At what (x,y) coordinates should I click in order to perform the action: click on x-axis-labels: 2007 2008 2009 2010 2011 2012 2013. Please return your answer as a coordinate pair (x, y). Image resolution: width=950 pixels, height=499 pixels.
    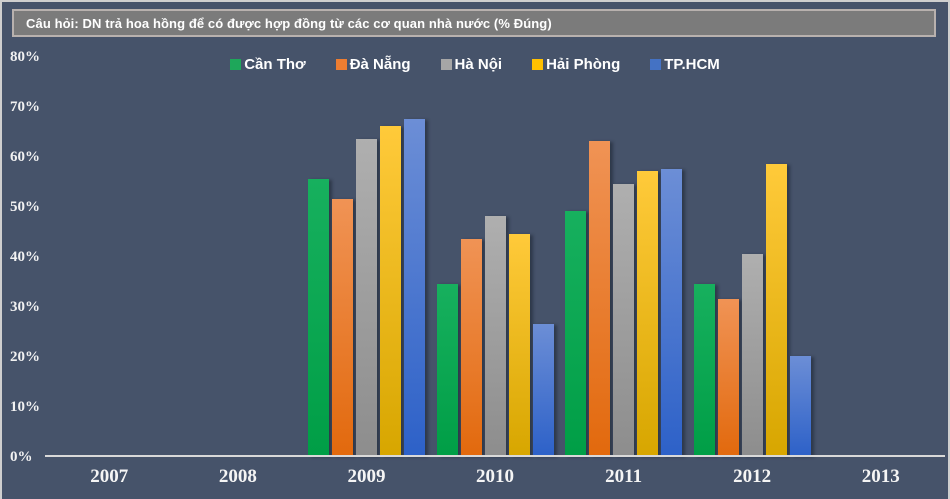
    Looking at the image, I should click on (495, 480).